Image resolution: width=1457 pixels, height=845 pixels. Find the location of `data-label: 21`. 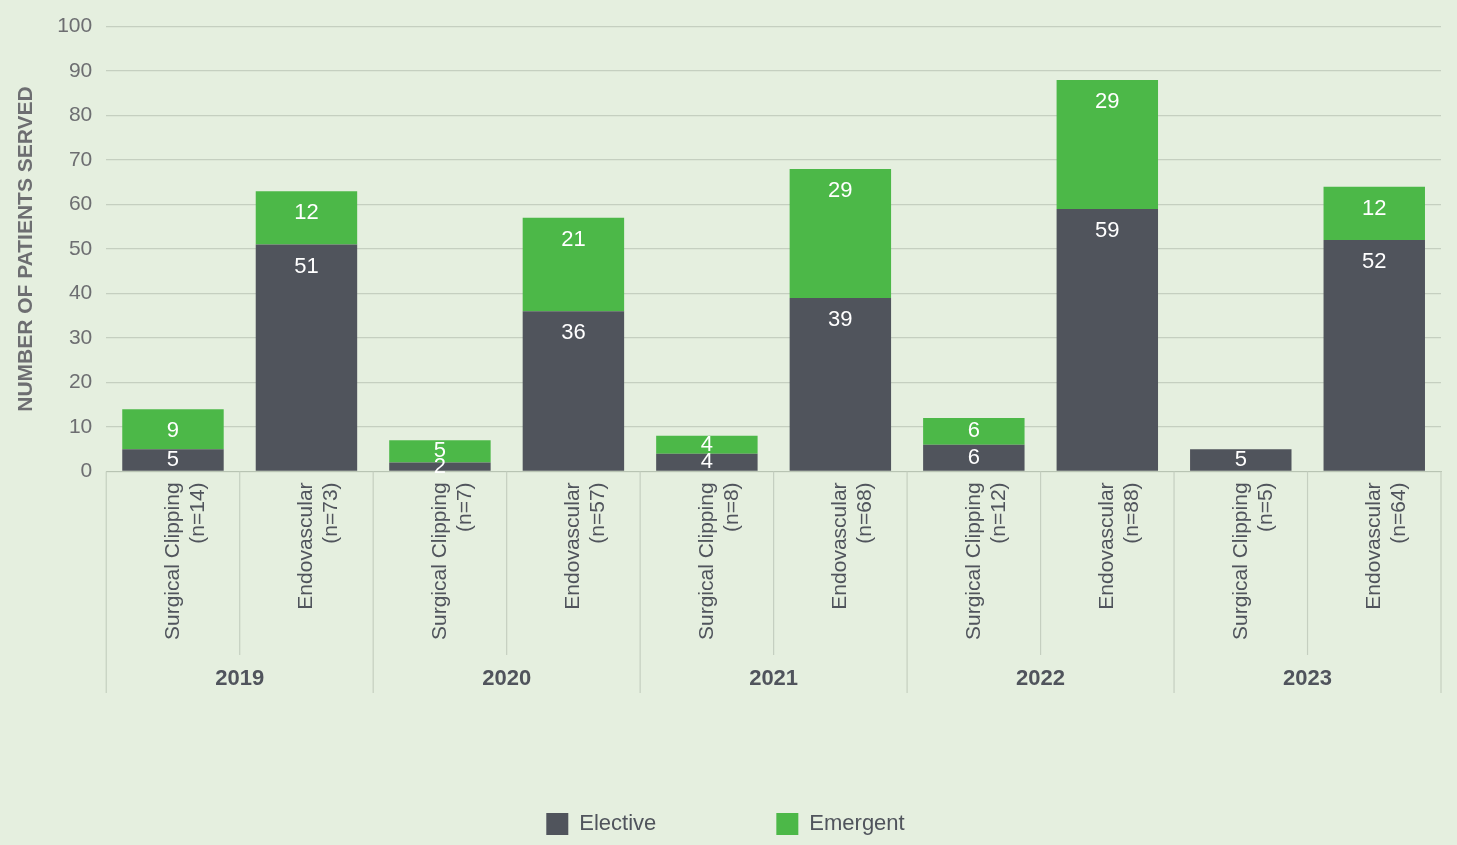

data-label: 21 is located at coordinates (573, 238).